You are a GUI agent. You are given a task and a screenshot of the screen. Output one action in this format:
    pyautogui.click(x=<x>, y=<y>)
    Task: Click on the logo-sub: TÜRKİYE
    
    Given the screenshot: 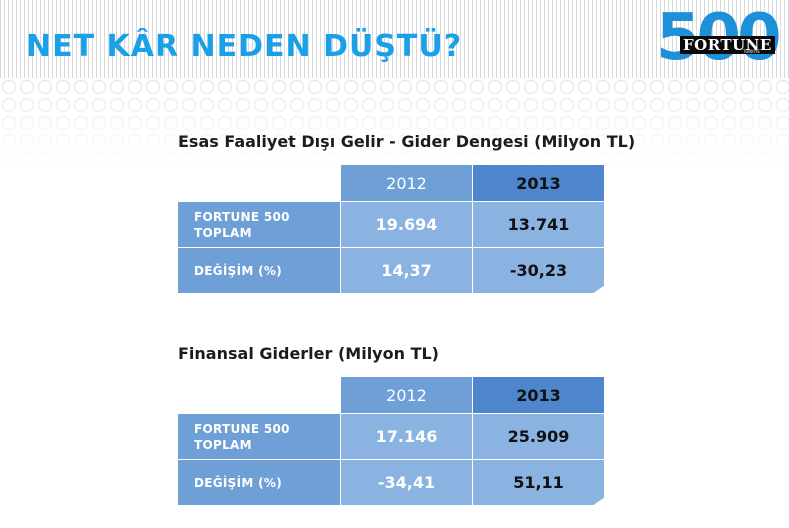 What is the action you would take?
    pyautogui.click(x=751, y=51)
    